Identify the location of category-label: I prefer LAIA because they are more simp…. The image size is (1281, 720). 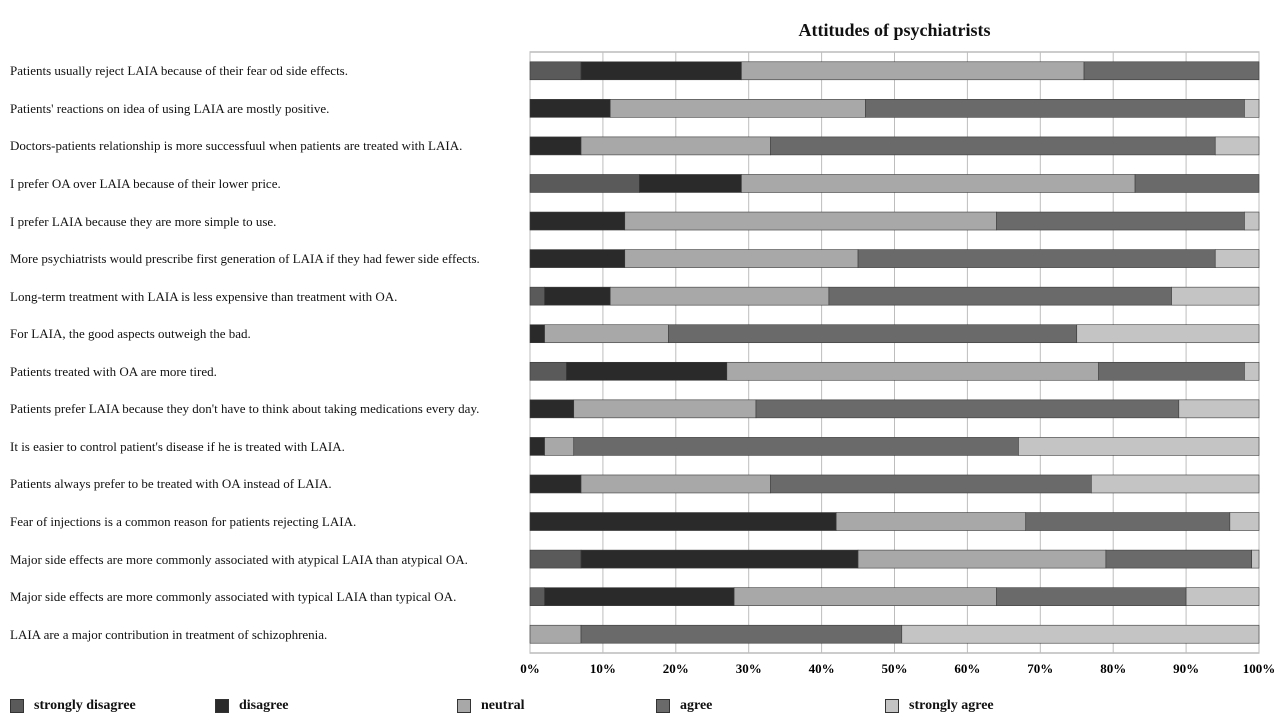
(143, 221).